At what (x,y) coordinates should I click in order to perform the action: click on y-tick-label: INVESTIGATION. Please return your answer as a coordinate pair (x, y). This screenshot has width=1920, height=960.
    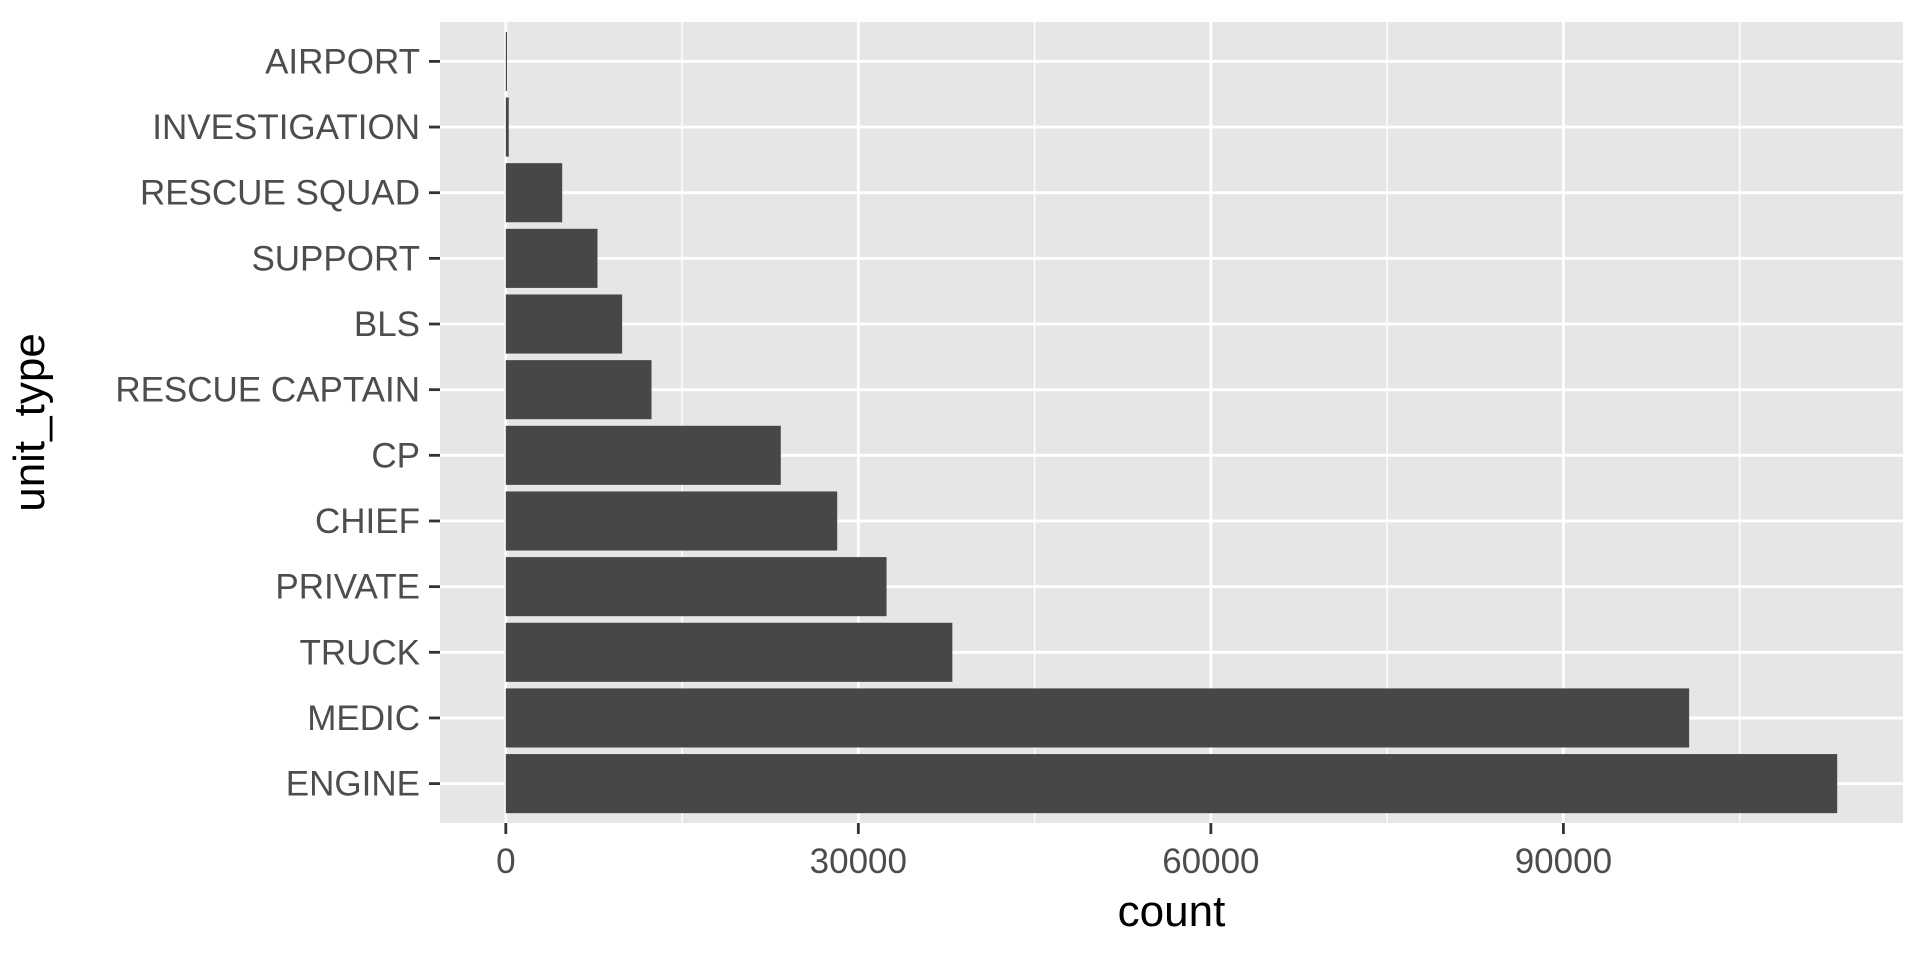
    Looking at the image, I should click on (286, 127).